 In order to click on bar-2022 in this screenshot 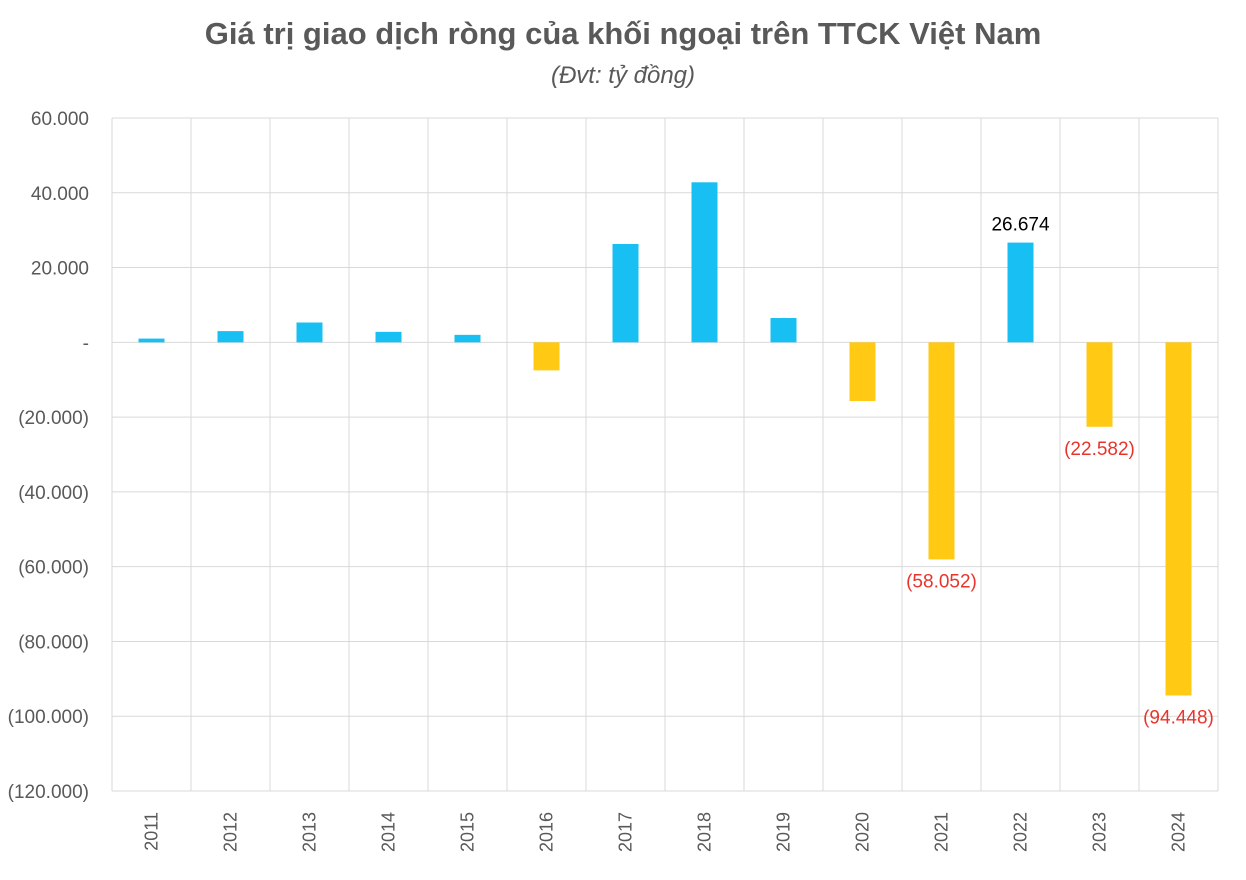, I will do `click(1020, 292)`.